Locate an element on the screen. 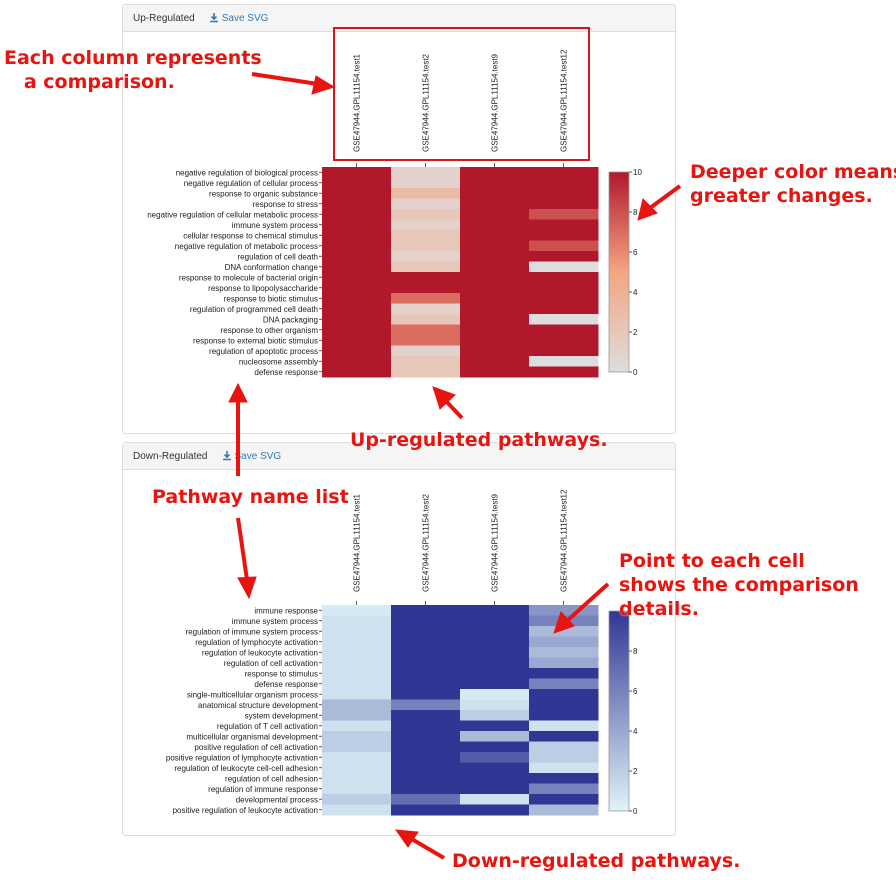  down-scale-tick-label: 2 is located at coordinates (635, 771).